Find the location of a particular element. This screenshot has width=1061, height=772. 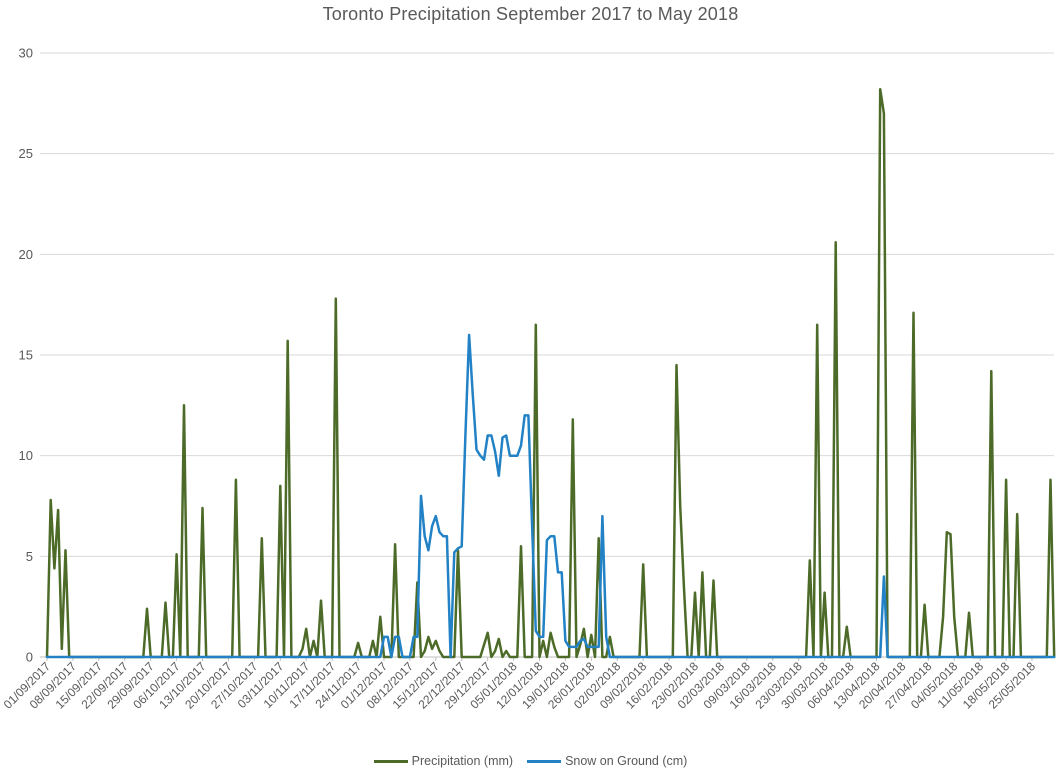

chart-legend: Precipitation (mm) Snow on Ground (cm) is located at coordinates (530, 761).